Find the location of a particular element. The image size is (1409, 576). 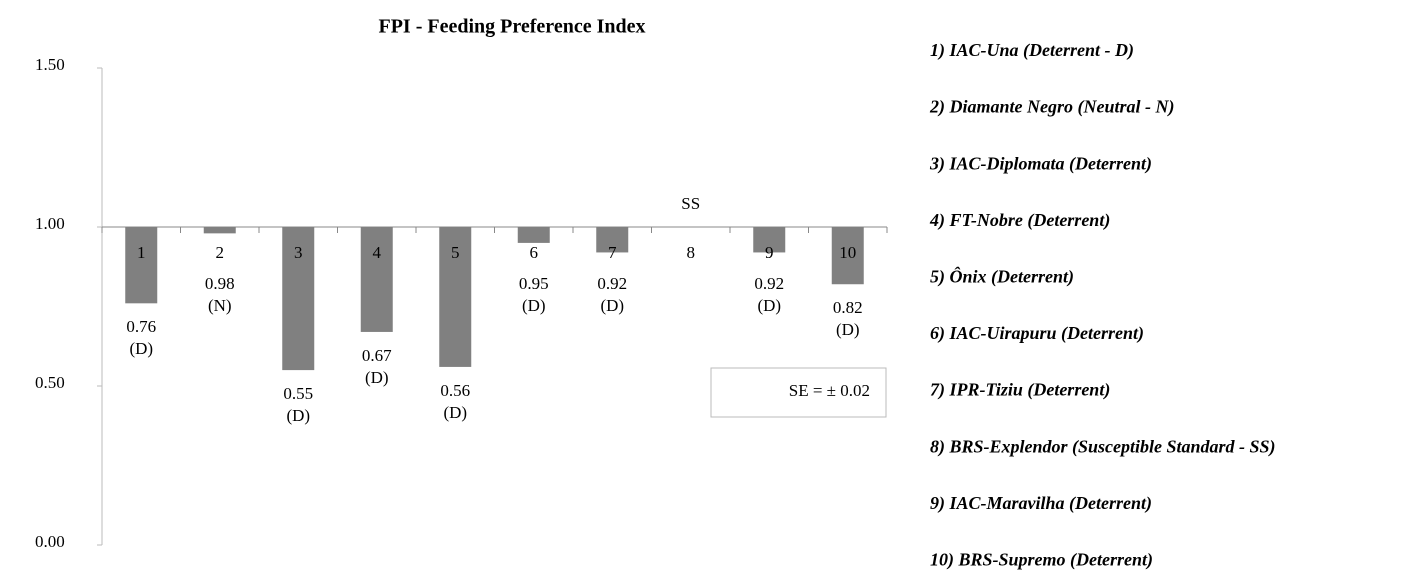

x-tick-label: 1 is located at coordinates (141, 252).